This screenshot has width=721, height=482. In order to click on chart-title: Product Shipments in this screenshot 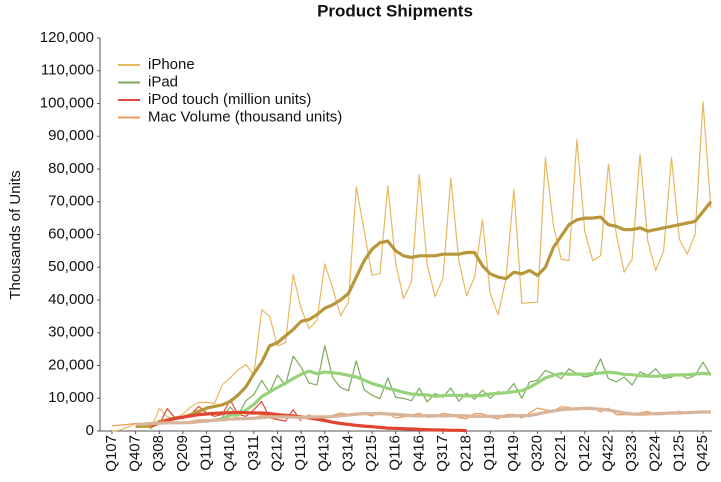, I will do `click(395, 10)`.